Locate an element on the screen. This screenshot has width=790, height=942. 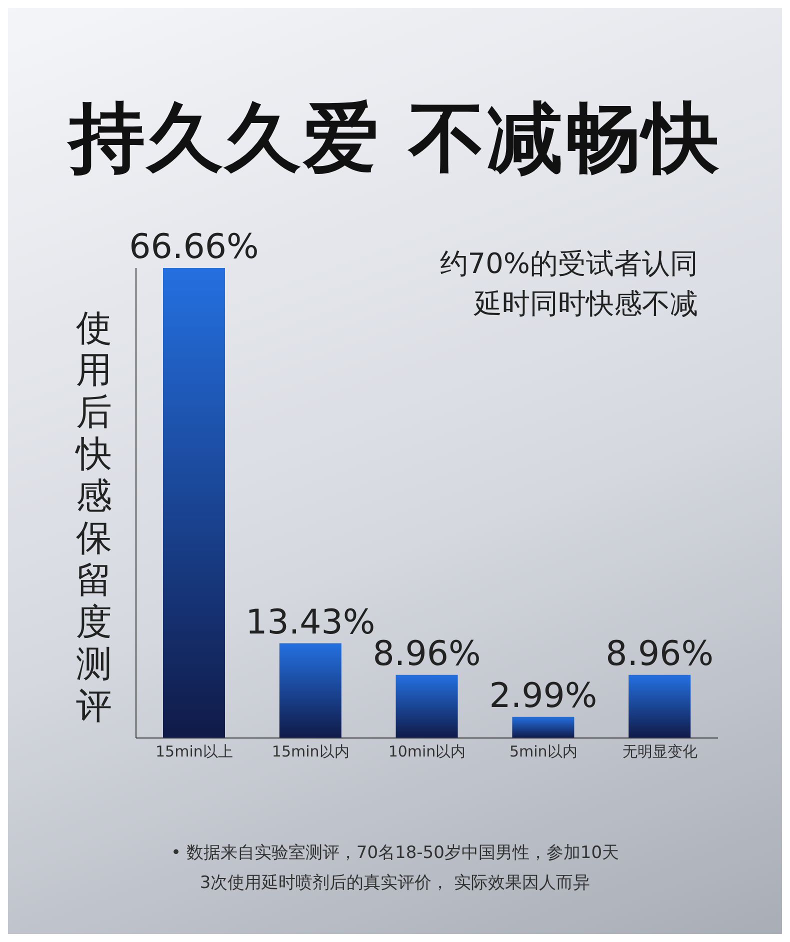
text: • 数据来自实验室测评，70名18-50岁中国男性，参加10天3次使用延时喷剂后的真实评价， 实际效果因人而异 is located at coordinates (395, 868).